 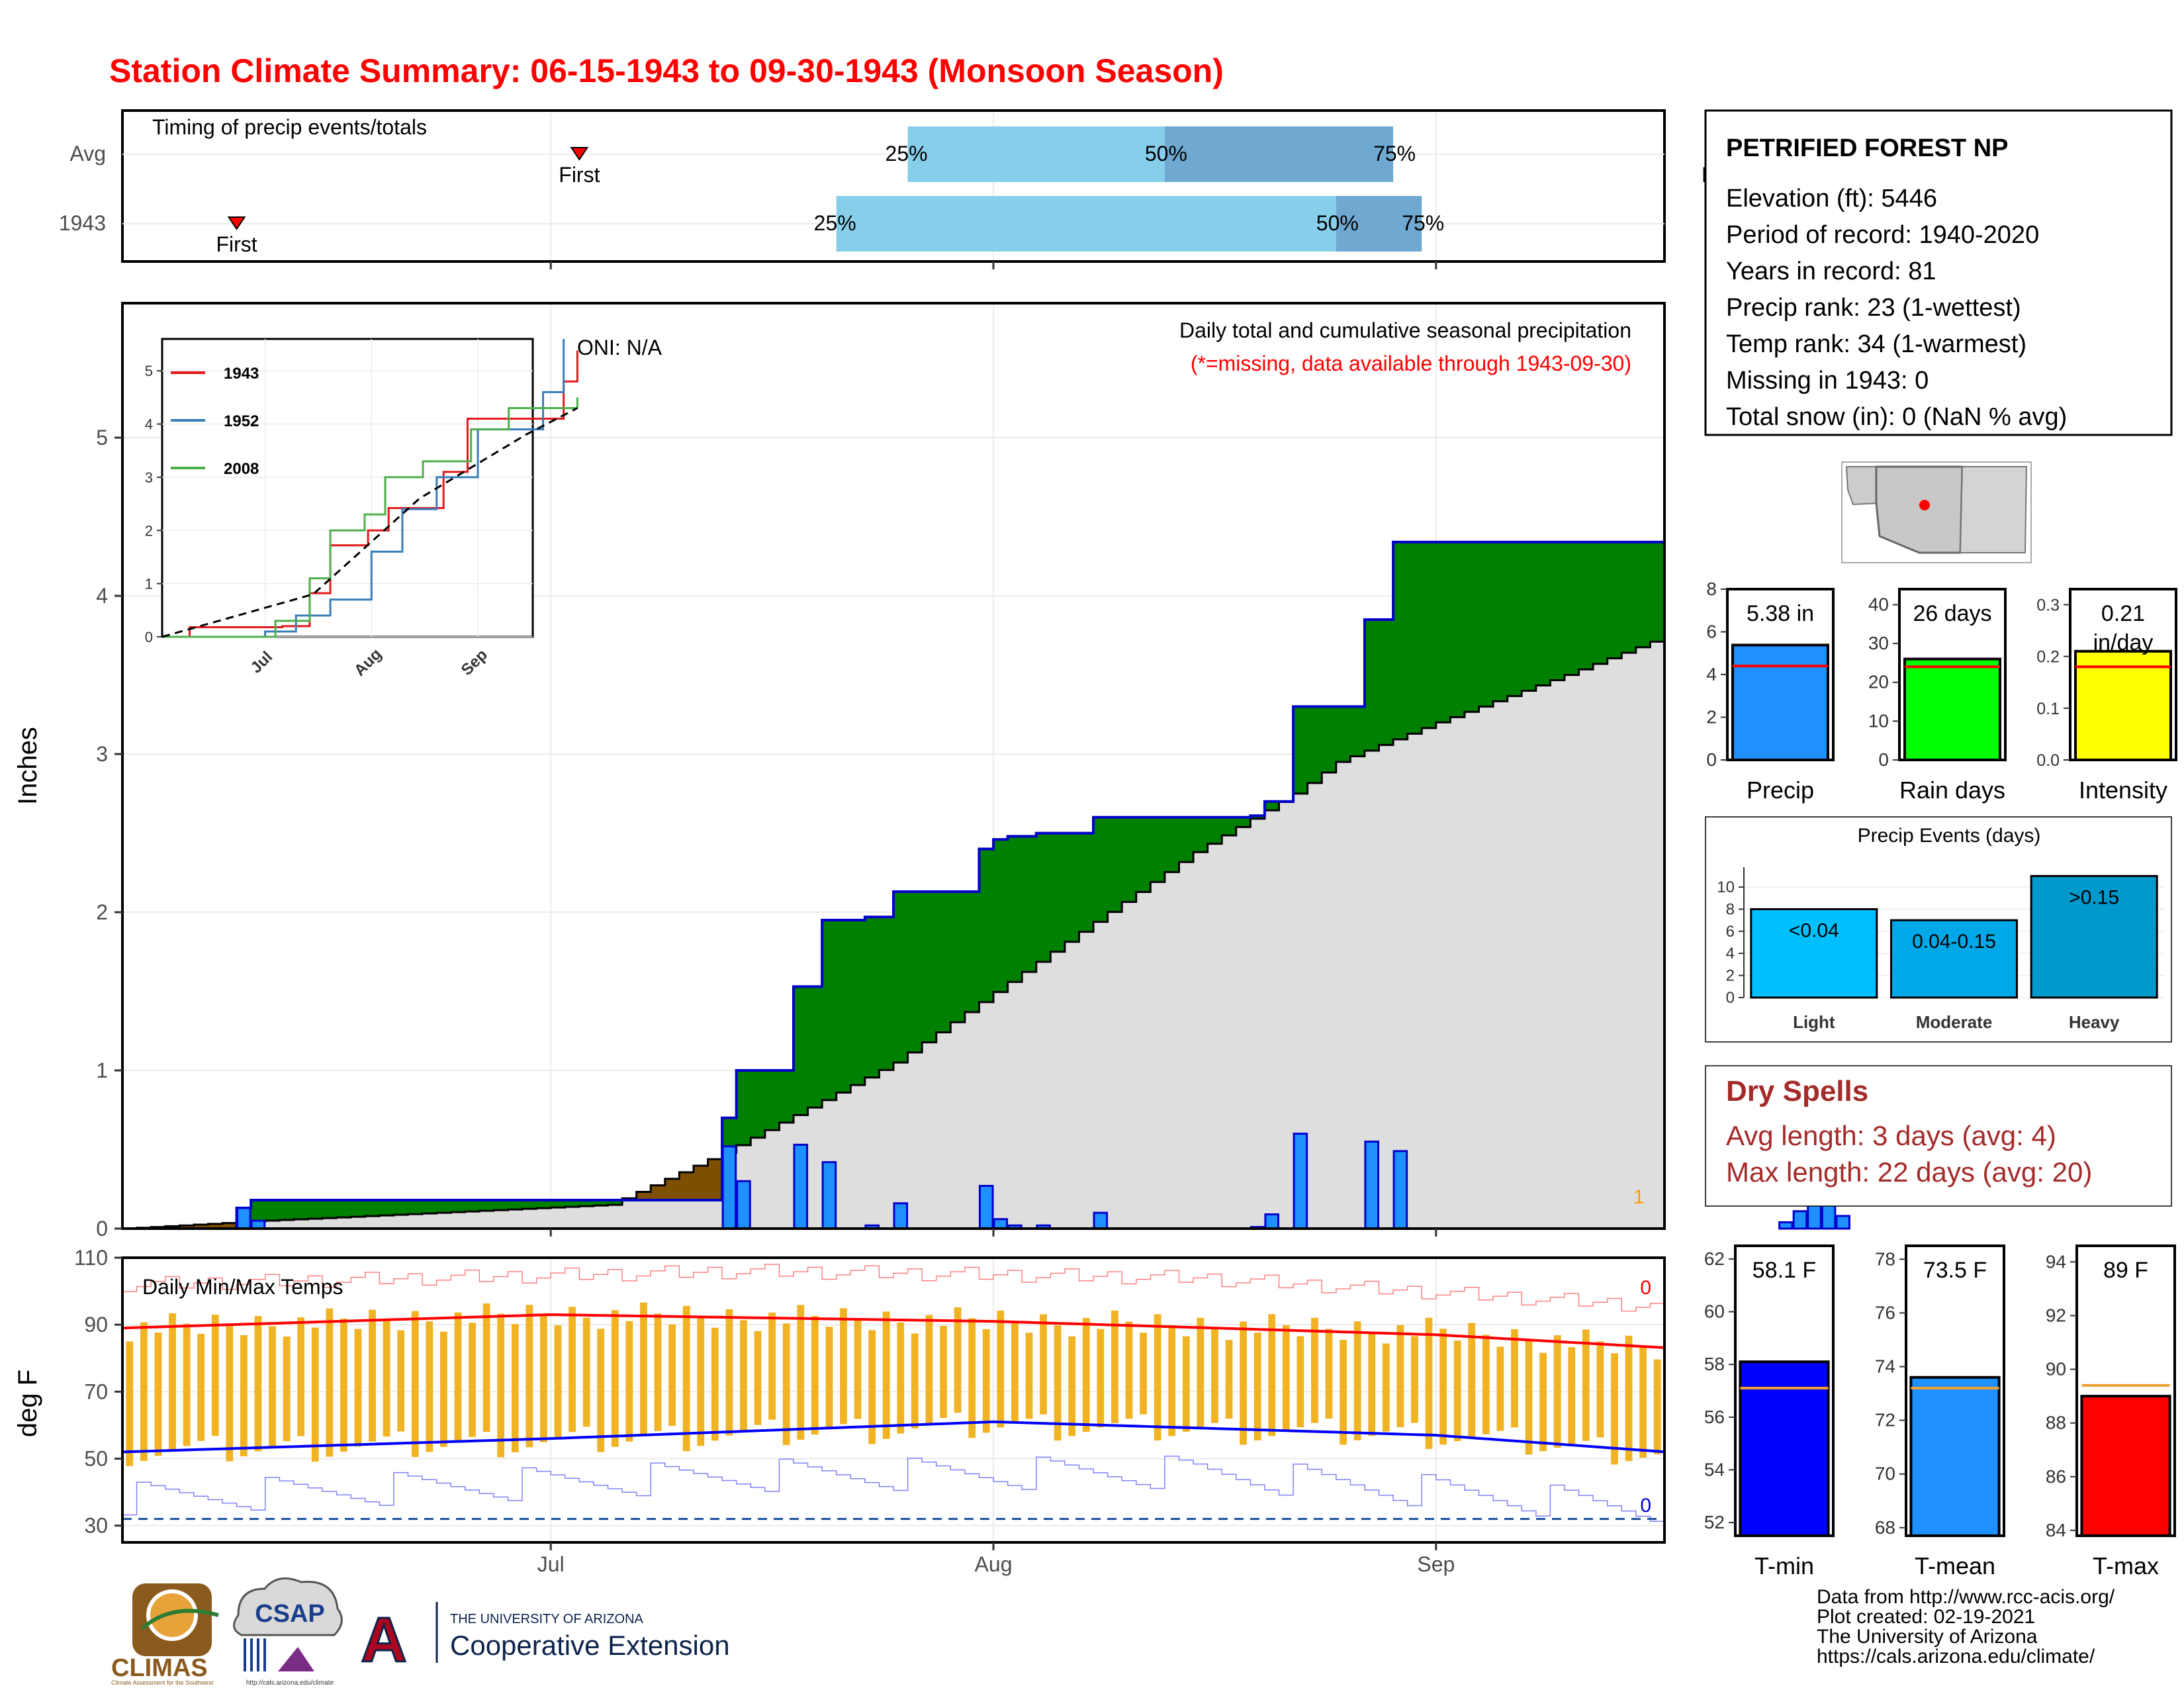 I want to click on summary-rain-days-tick-label: 0, so click(x=1883, y=759).